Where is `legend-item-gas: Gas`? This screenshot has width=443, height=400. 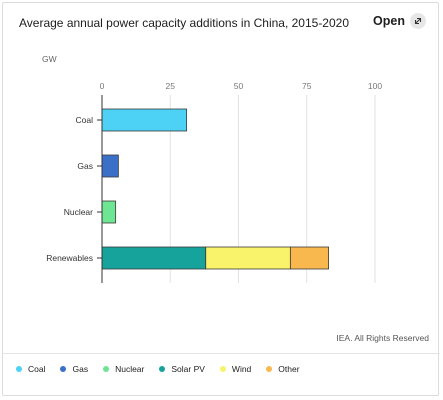
legend-item-gas: Gas is located at coordinates (74, 369).